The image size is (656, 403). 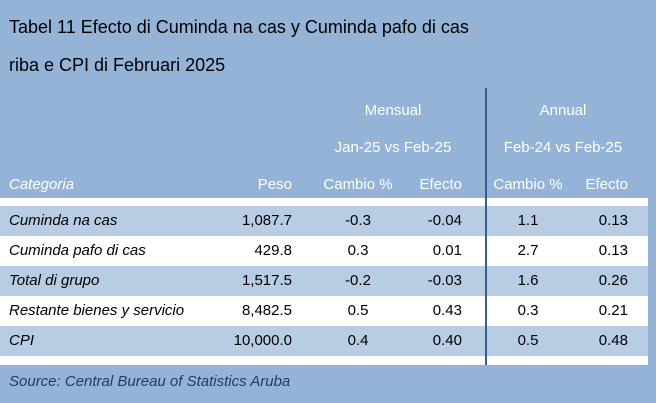 I want to click on cell-annual-cambio: 1.1, so click(x=528, y=220).